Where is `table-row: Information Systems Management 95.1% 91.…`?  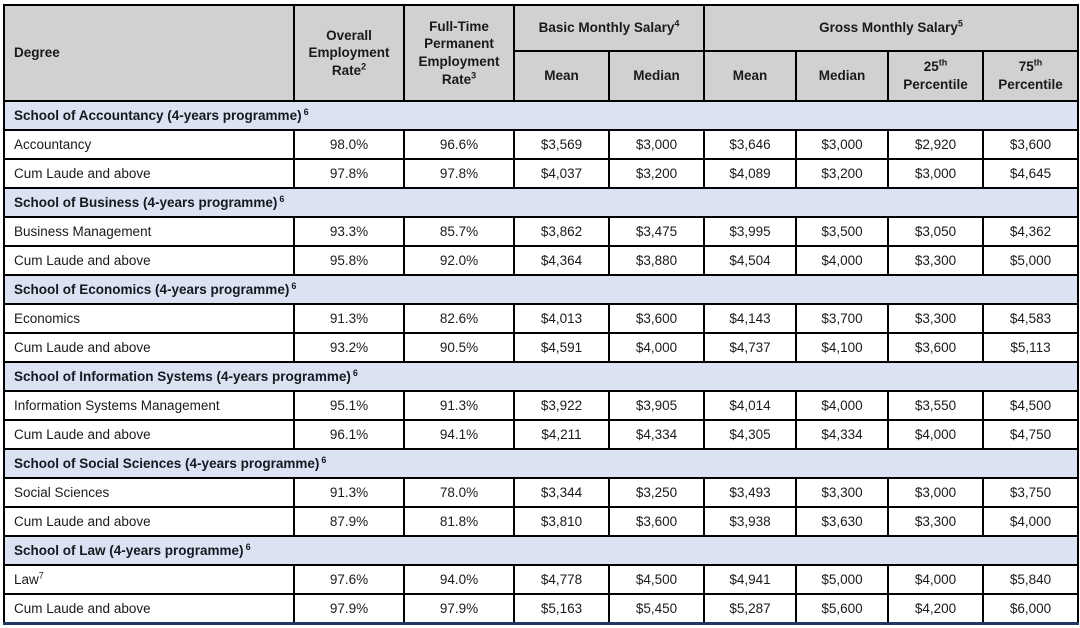
table-row: Information Systems Management 95.1% 91.… is located at coordinates (541, 405).